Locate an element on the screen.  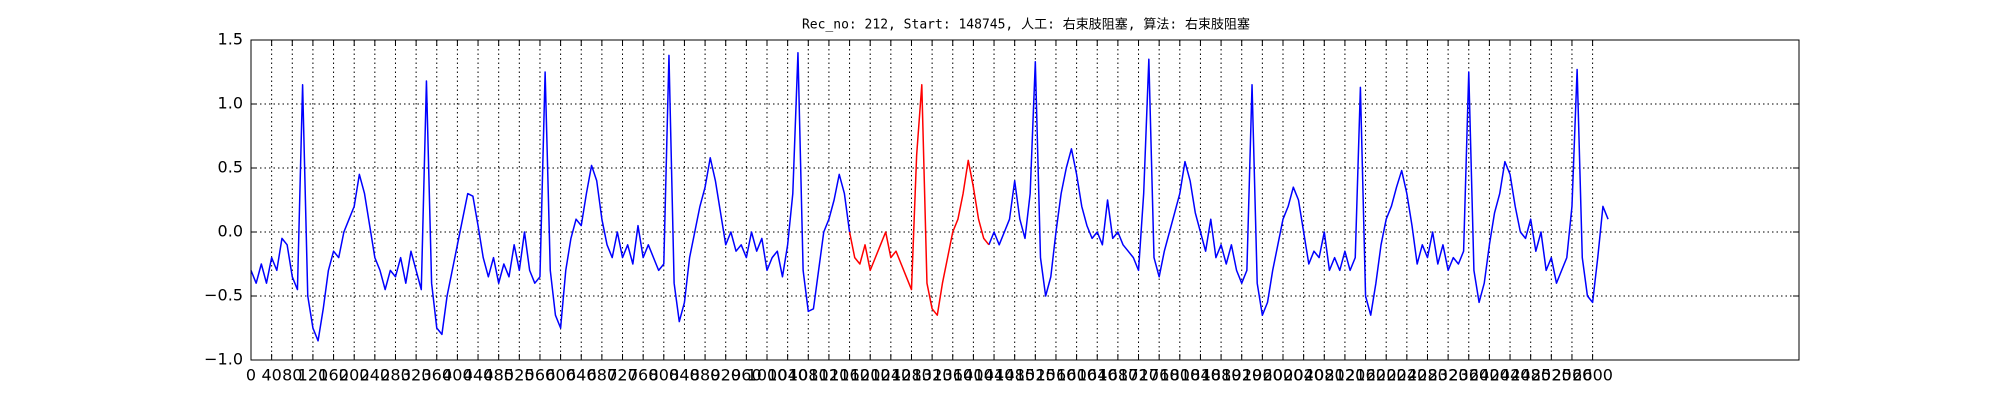
y-tick-label: 0.0 is located at coordinates (230, 231).